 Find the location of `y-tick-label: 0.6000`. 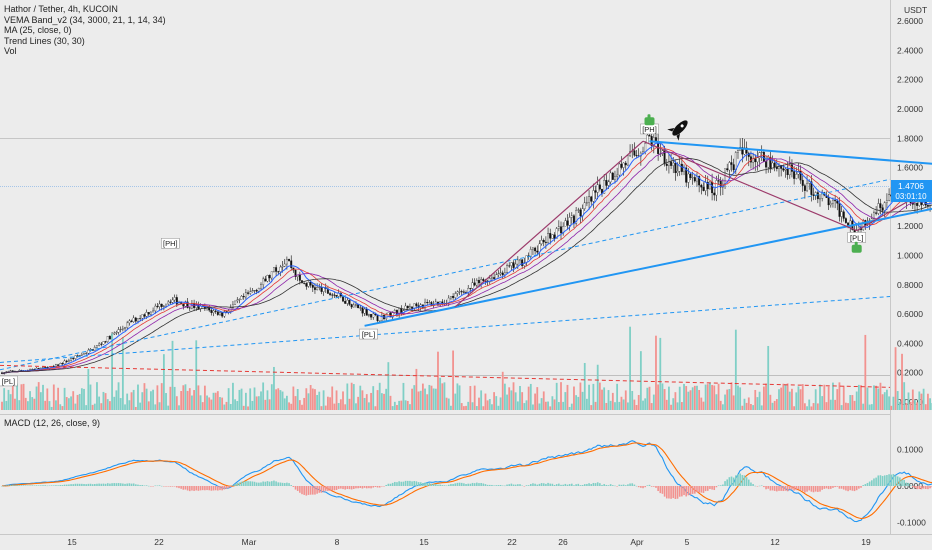

y-tick-label: 0.6000 is located at coordinates (910, 314).